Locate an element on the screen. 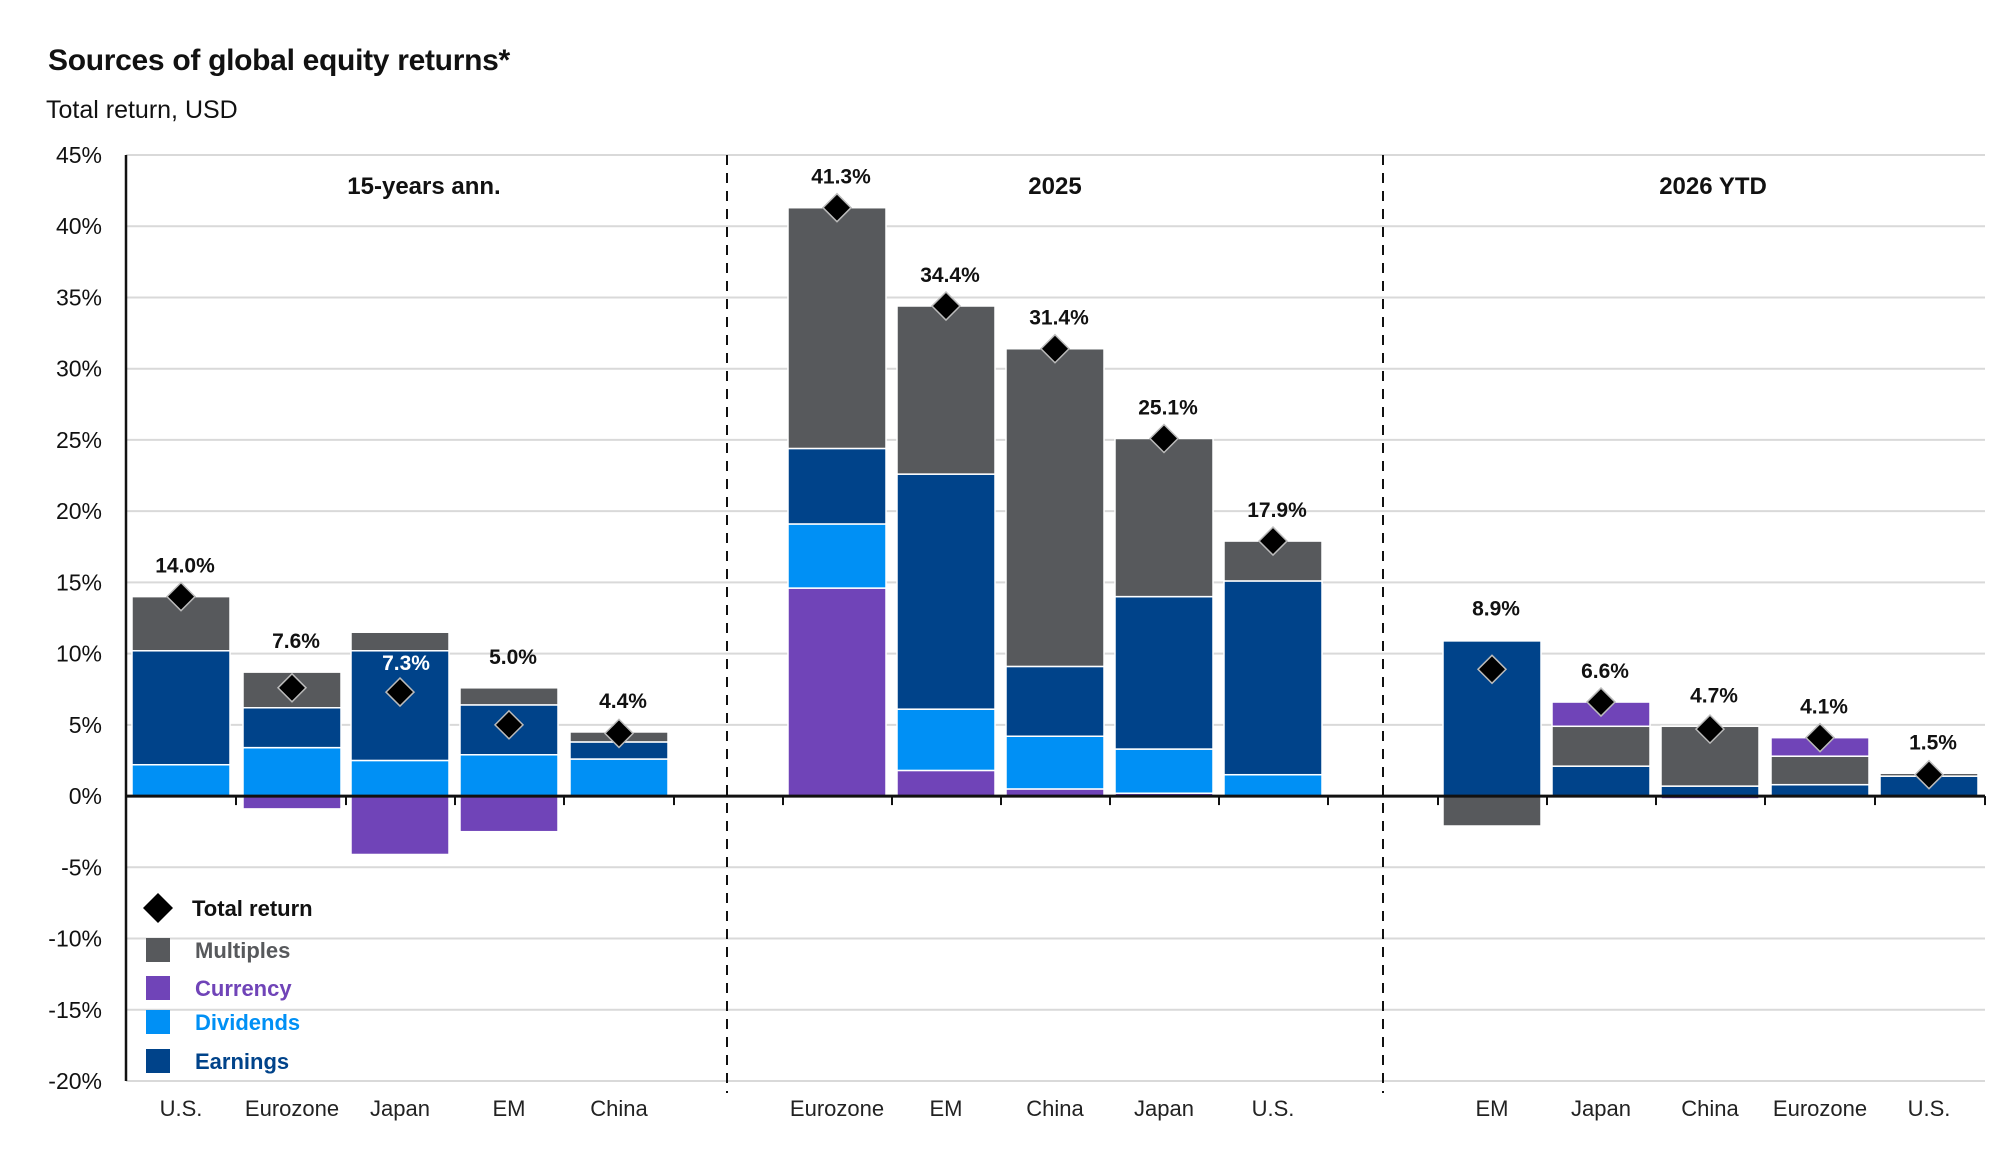 Image resolution: width=2000 pixels, height=1157 pixels. panel-title: 2026 YTD is located at coordinates (1713, 186).